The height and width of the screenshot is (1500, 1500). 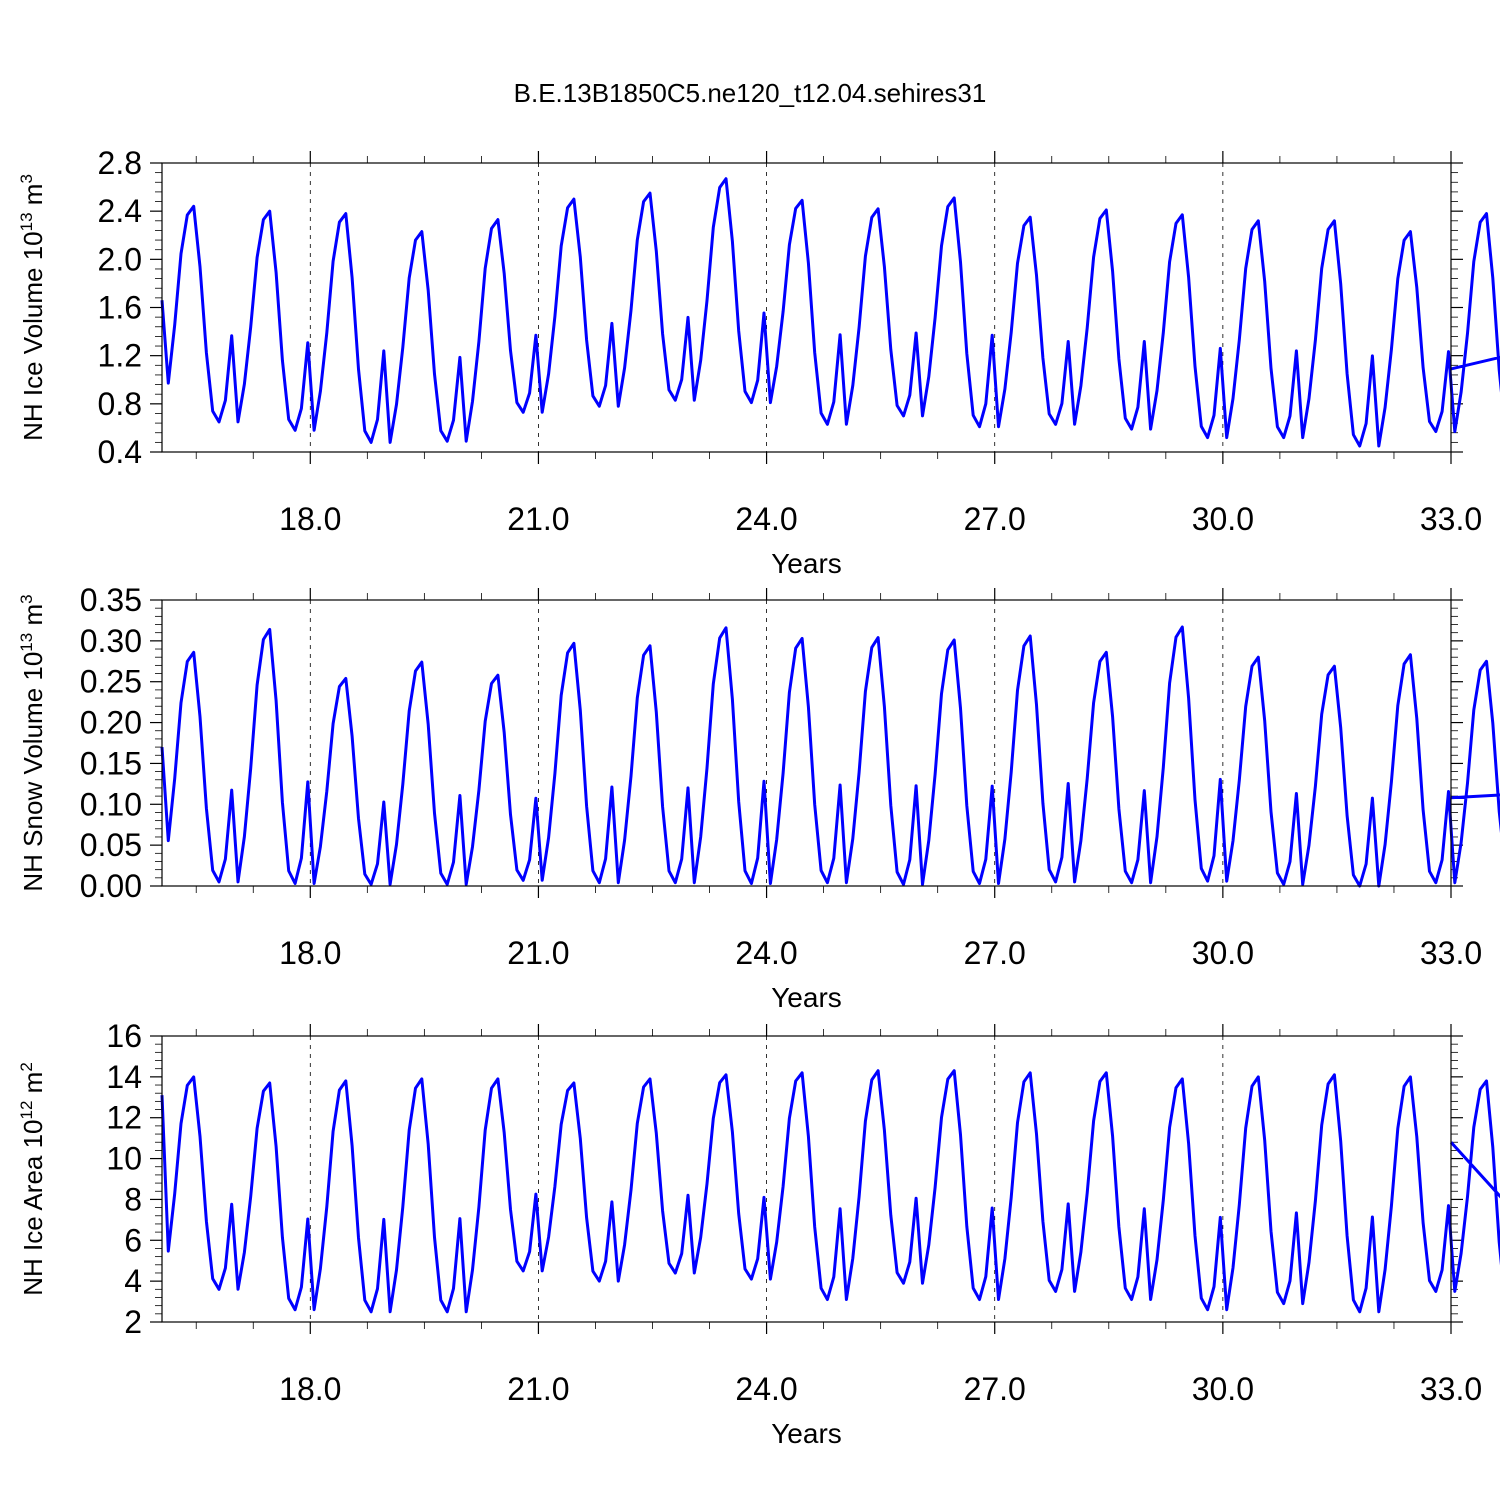 I want to click on y-tick-label: 0.4, so click(x=120, y=452).